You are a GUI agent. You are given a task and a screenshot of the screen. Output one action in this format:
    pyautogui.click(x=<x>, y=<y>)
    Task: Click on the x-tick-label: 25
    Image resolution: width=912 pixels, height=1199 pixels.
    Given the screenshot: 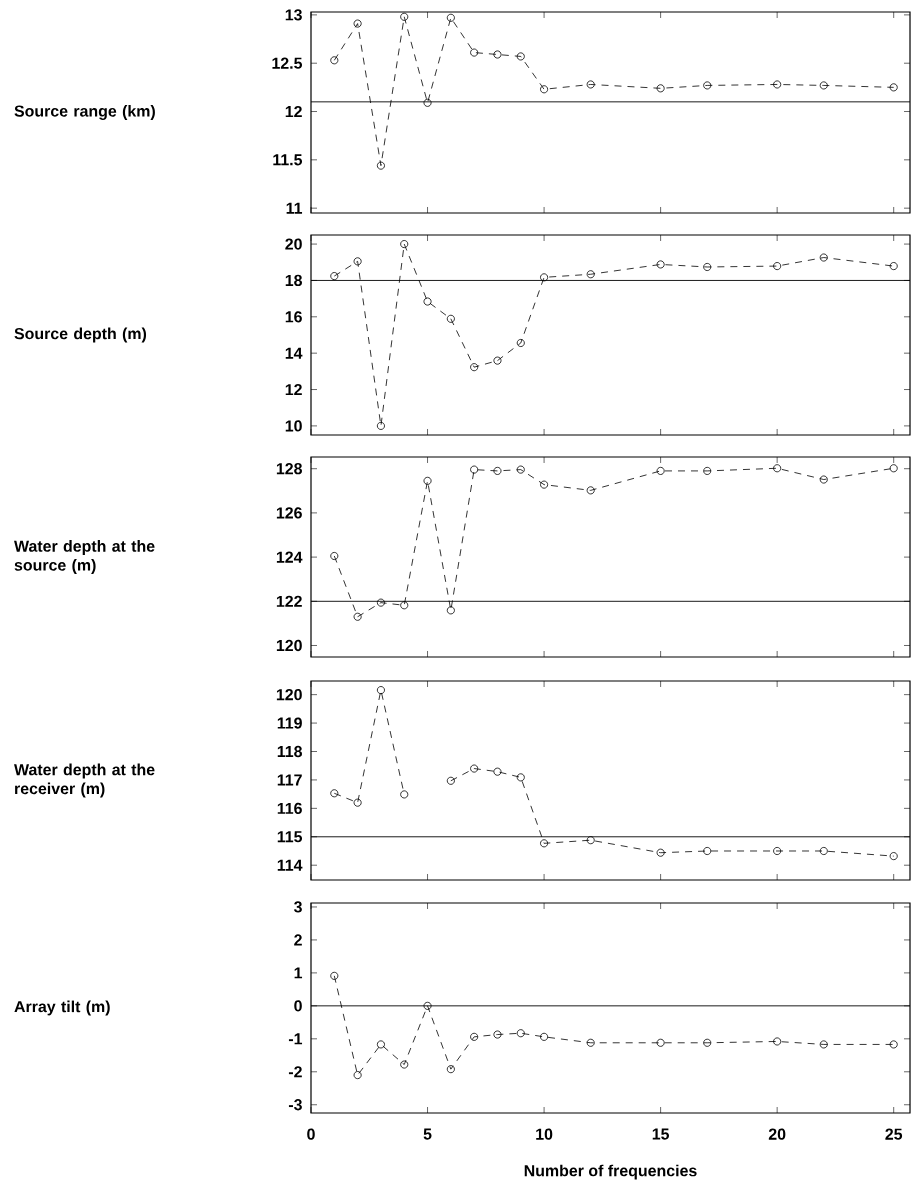 What is the action you would take?
    pyautogui.click(x=894, y=1134)
    